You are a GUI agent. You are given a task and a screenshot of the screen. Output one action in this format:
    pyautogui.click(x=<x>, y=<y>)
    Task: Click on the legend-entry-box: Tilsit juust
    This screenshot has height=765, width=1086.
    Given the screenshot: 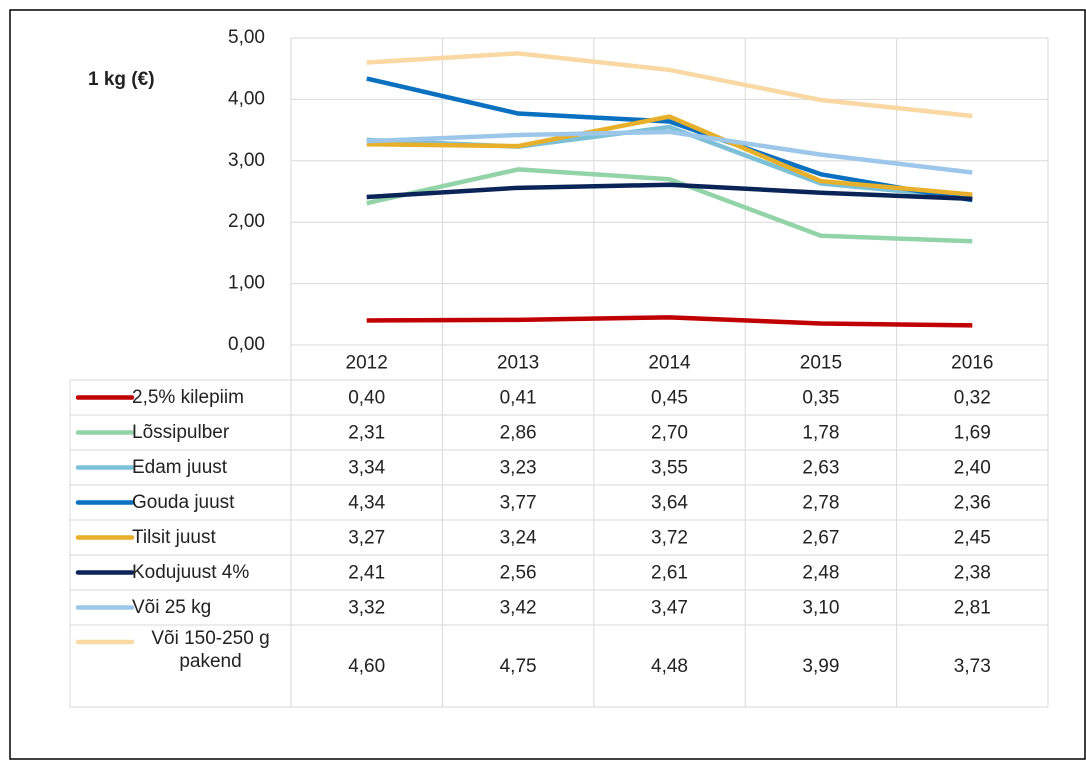 What is the action you would take?
    pyautogui.click(x=210, y=537)
    